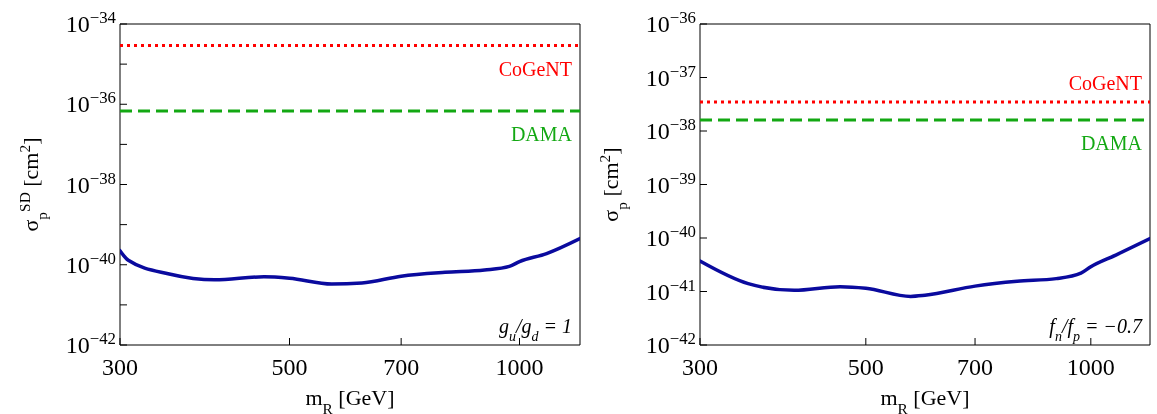  I want to click on annotation: f$_{n}$/f$_{p}$ = −0.7, so click(1096, 329).